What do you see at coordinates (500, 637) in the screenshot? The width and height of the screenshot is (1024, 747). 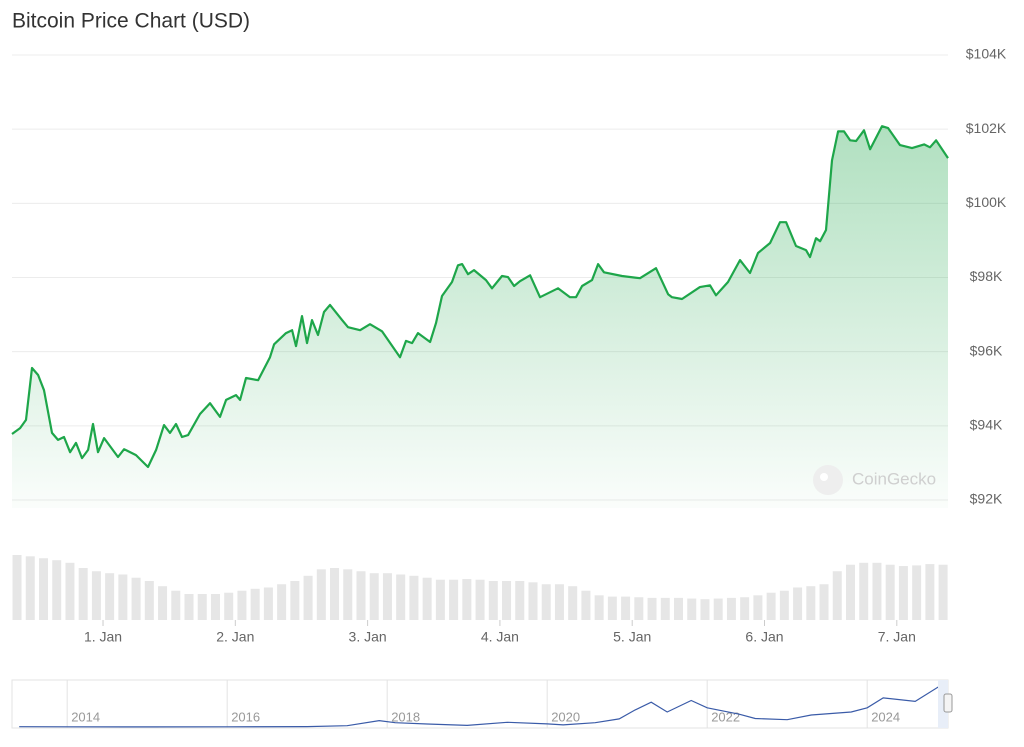 I see `x-tick-label: 4. Jan` at bounding box center [500, 637].